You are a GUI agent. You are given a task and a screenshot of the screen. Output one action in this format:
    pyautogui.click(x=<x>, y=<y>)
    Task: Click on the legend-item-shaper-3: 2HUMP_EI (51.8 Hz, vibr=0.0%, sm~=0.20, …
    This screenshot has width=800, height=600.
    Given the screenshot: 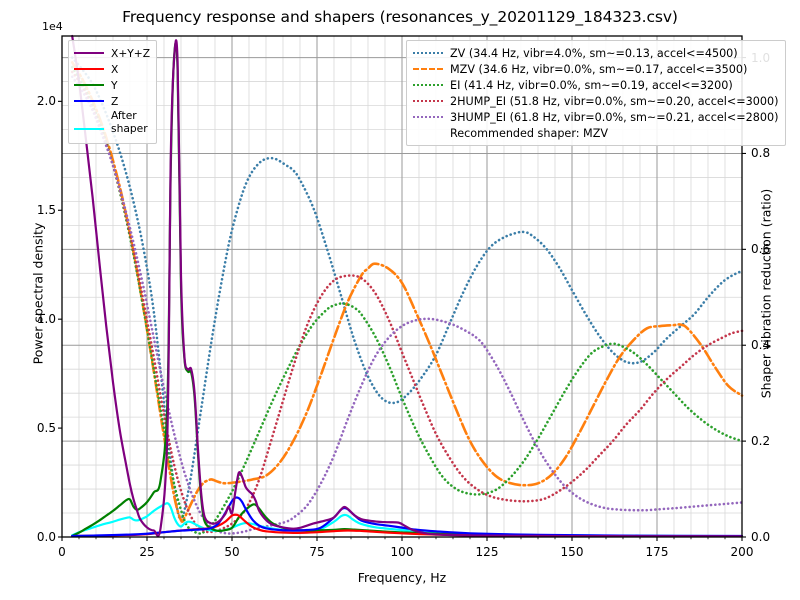 What is the action you would take?
    pyautogui.click(x=595, y=101)
    